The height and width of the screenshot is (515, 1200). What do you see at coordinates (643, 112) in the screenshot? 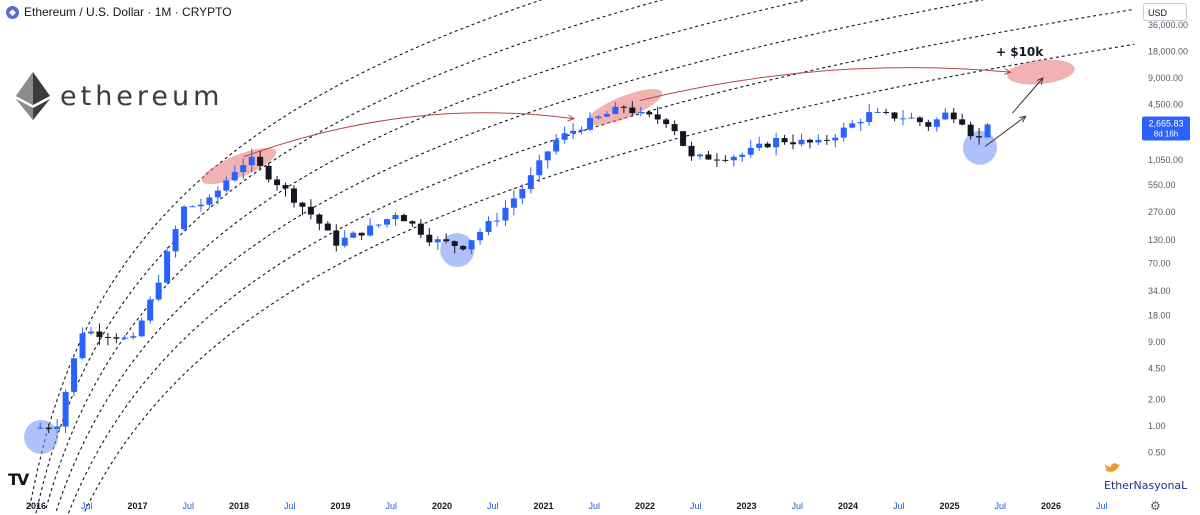
I see `arrow-layer` at bounding box center [643, 112].